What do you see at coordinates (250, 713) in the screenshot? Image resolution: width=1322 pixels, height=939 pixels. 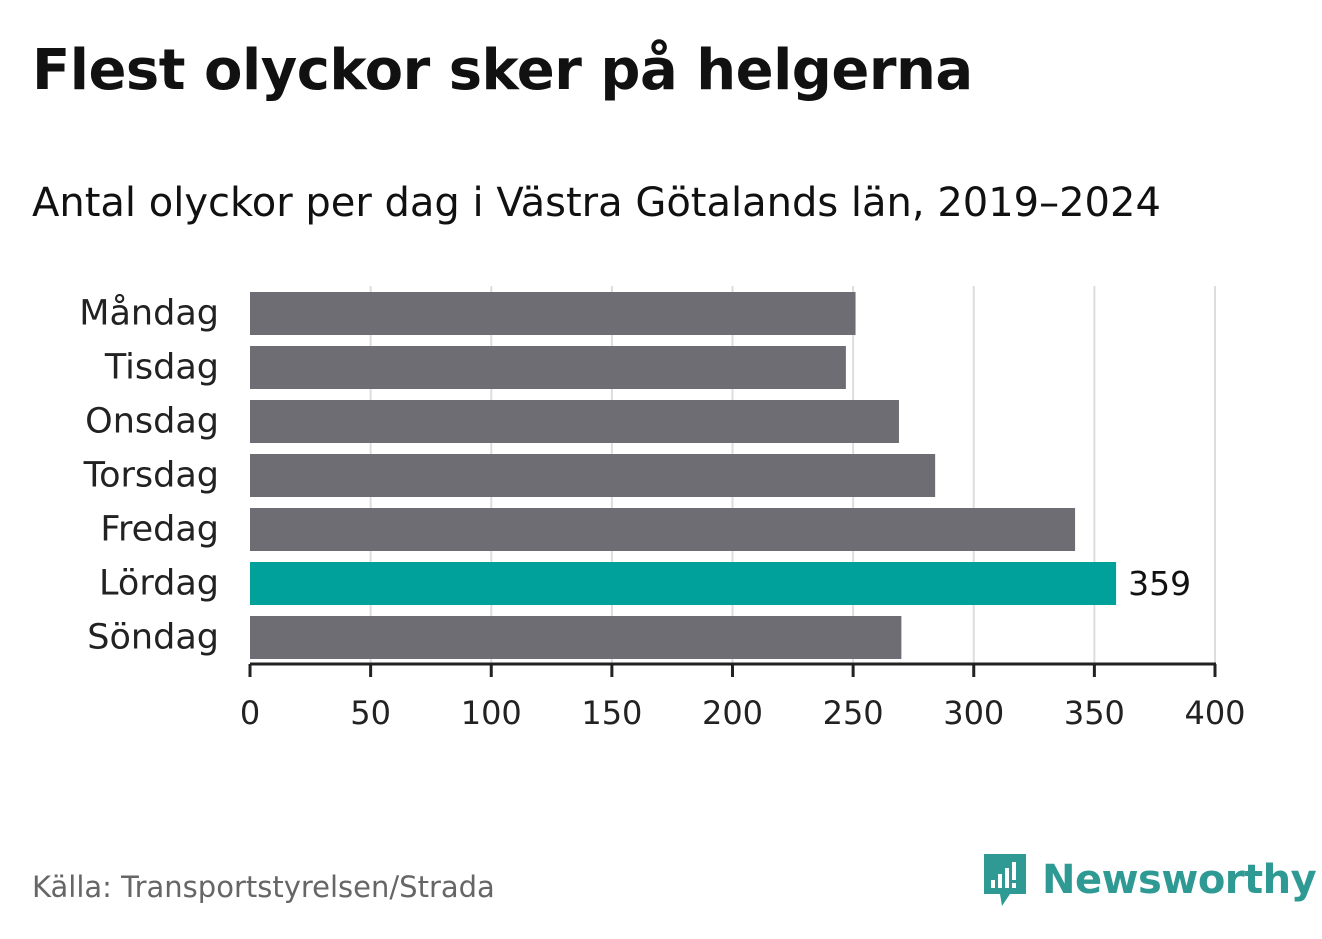 I see `x-tick-label: 0` at bounding box center [250, 713].